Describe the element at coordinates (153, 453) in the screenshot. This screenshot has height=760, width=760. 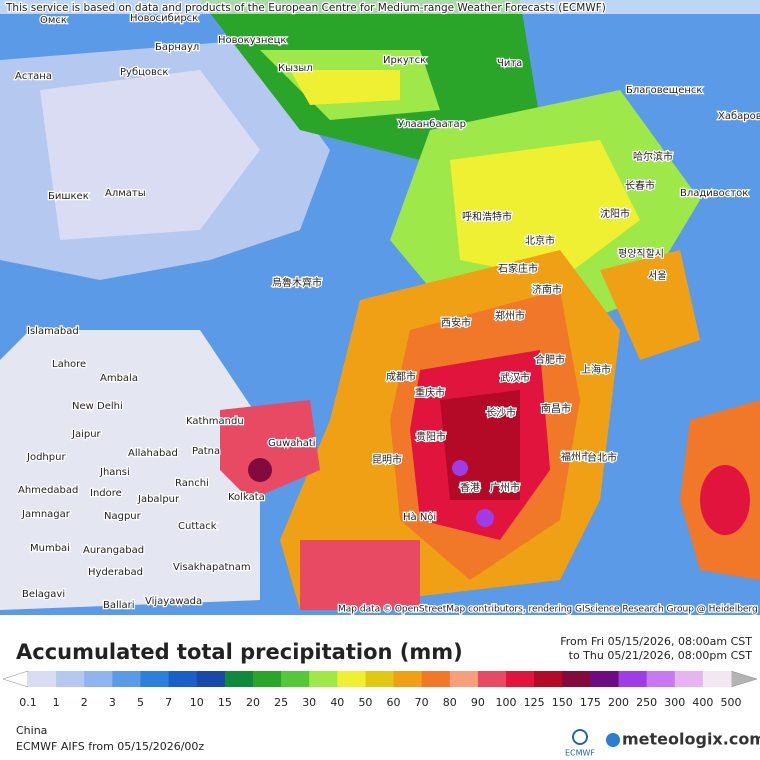
I see `place-label: Allahabad` at that location.